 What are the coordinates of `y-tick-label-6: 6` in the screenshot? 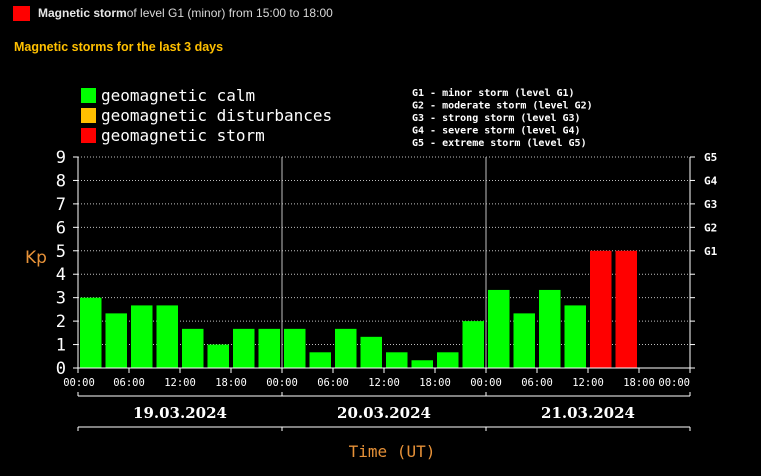 It's located at (61, 228).